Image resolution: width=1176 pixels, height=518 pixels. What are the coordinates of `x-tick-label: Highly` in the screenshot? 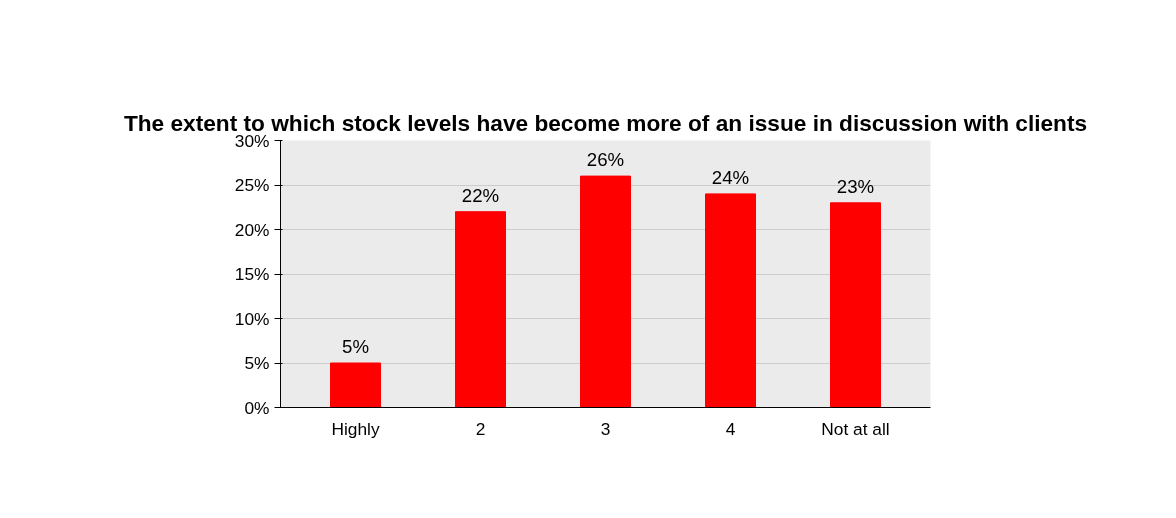 It's located at (355, 428).